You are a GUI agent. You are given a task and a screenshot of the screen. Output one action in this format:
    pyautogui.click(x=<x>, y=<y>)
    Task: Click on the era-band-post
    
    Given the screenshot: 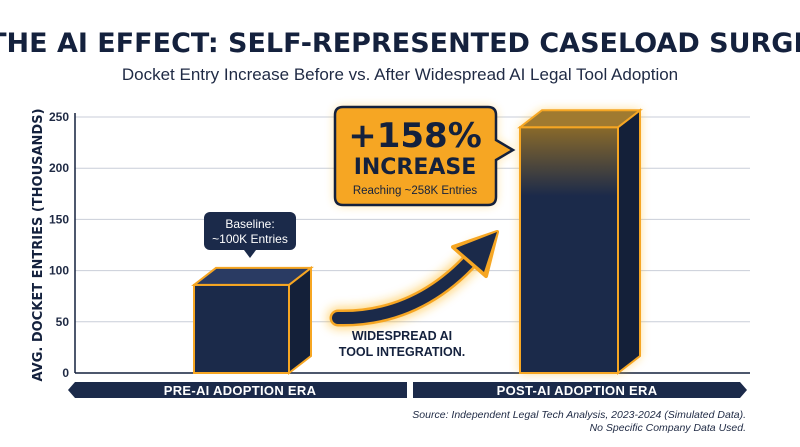 What is the action you would take?
    pyautogui.click(x=580, y=390)
    